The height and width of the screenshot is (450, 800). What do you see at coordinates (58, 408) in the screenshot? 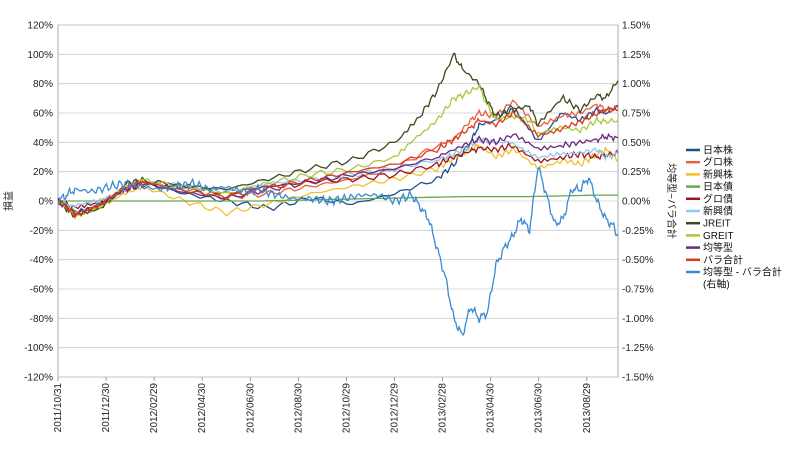
I see `x-tick-label: 2011/10/31` at bounding box center [58, 408].